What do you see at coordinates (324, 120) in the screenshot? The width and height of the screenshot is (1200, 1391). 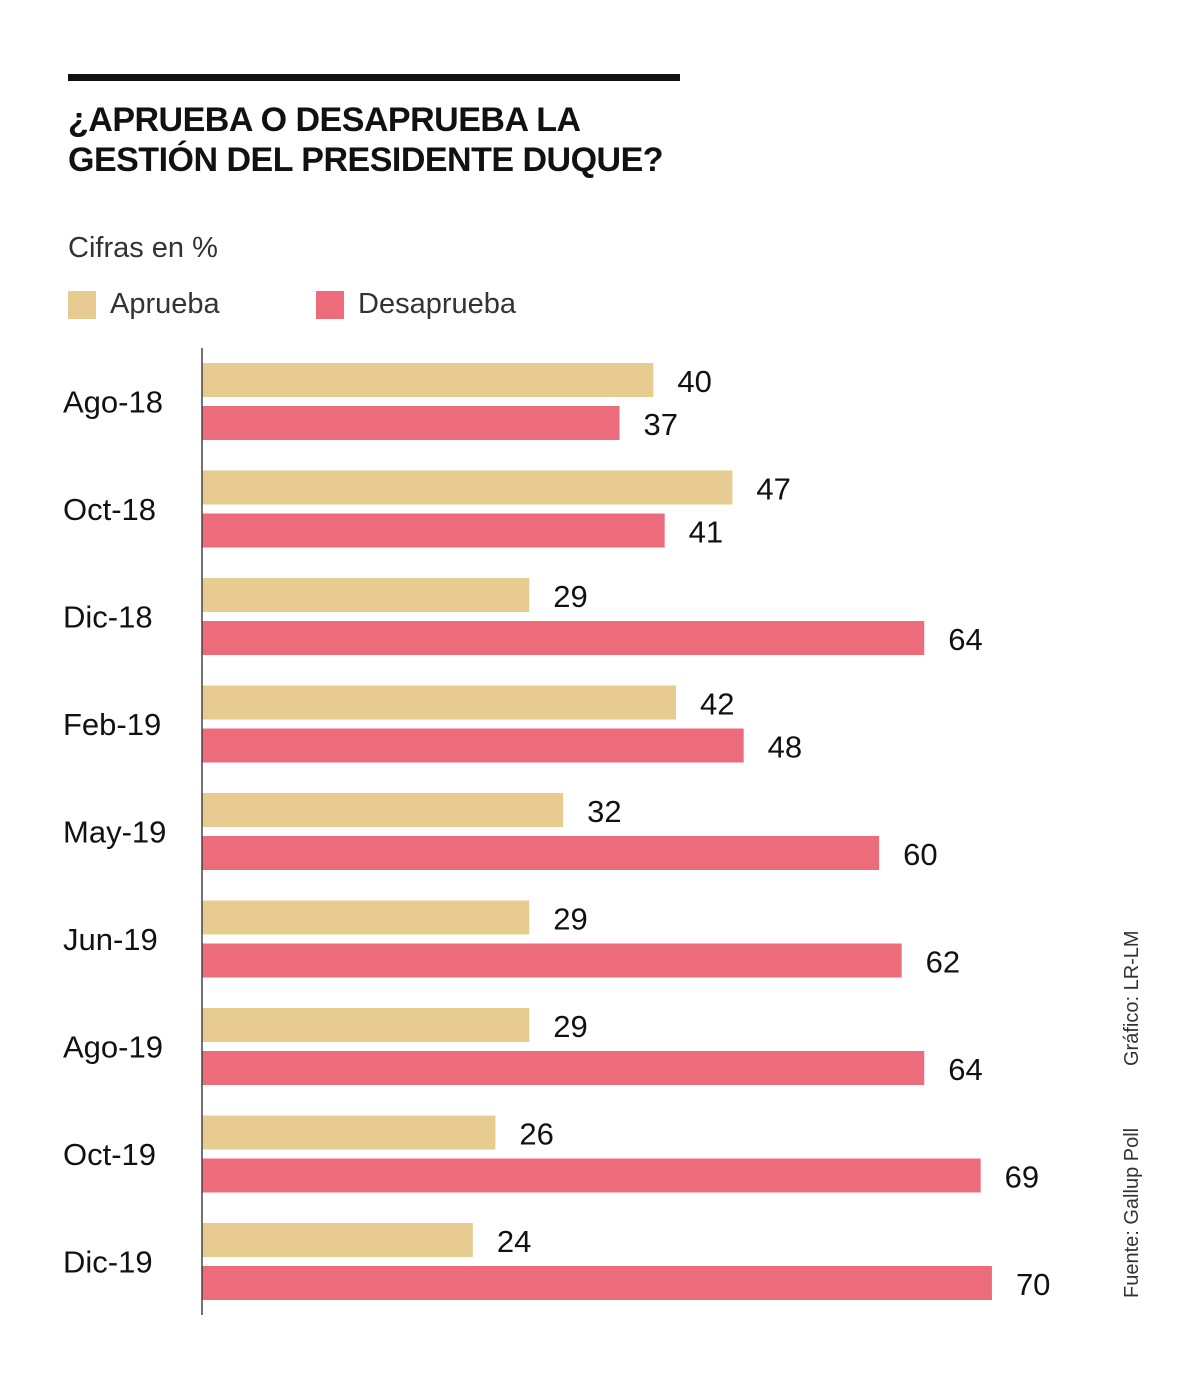 I see `title-line-1: ¿APRUEBA O DESAPRUEBA LA` at bounding box center [324, 120].